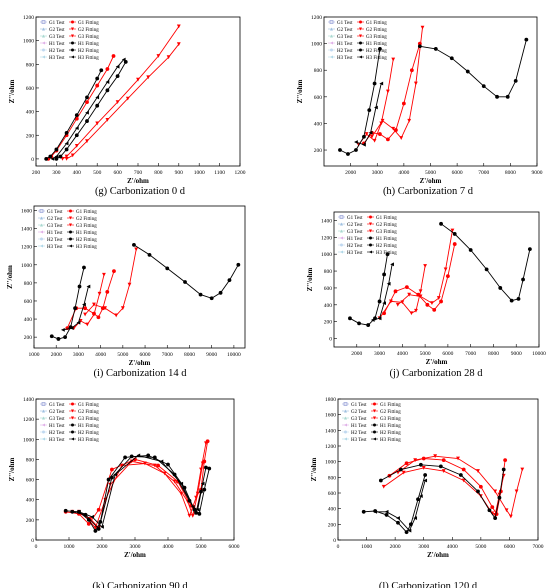 Image resolution: width=550 pixels, height=588 pixels. I want to click on y-tick-label: 600, so click(328, 289).